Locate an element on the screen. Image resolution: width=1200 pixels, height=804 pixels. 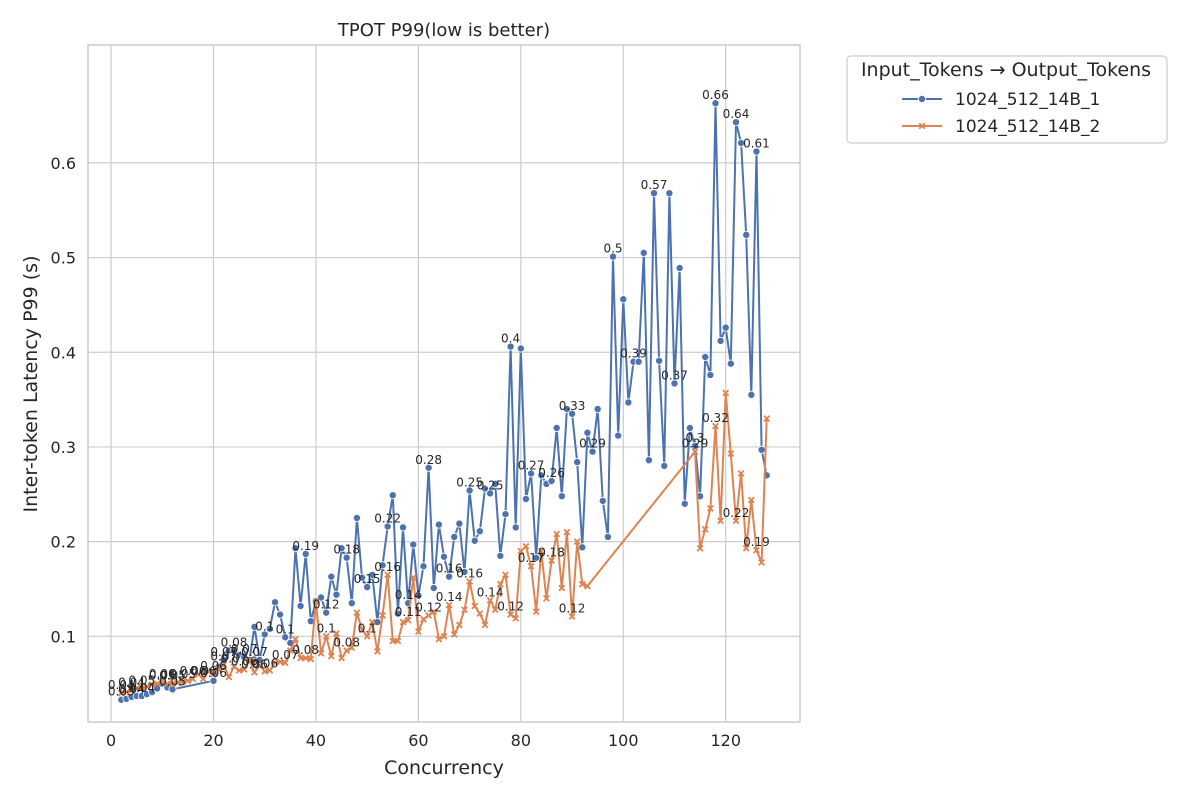
data-label: 0.64 is located at coordinates (736, 114).